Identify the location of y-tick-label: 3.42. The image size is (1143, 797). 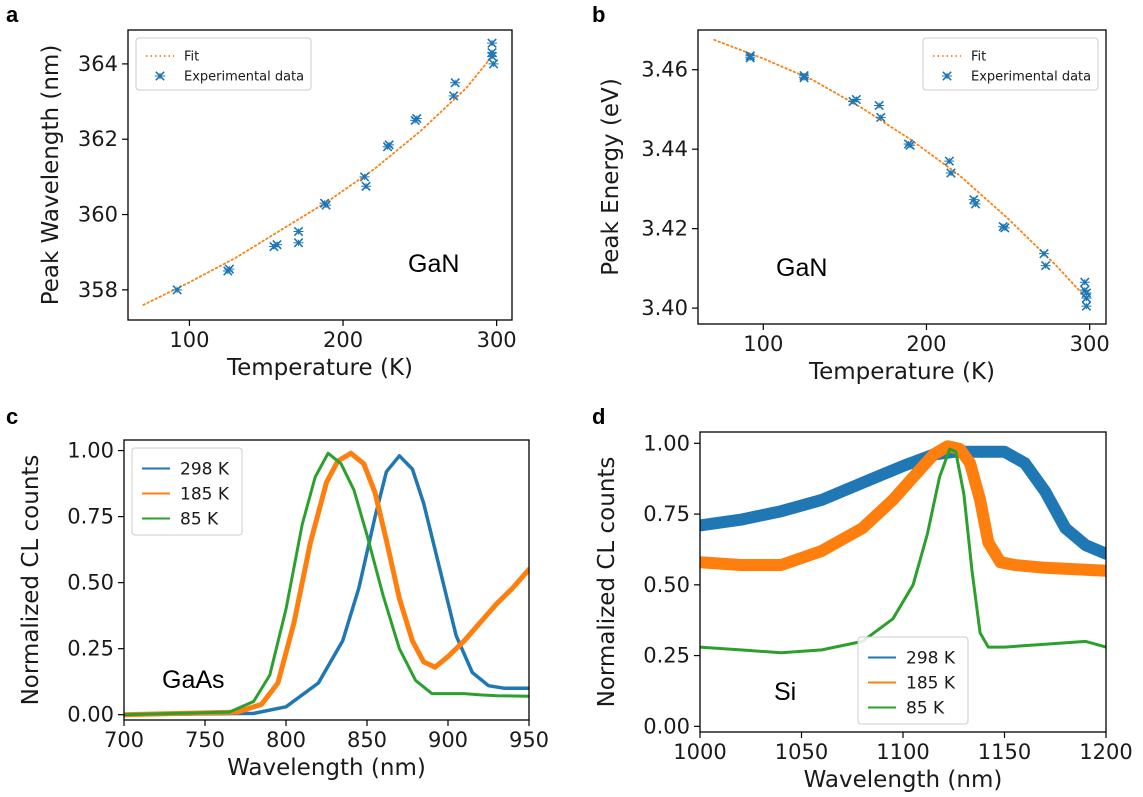
(664, 229).